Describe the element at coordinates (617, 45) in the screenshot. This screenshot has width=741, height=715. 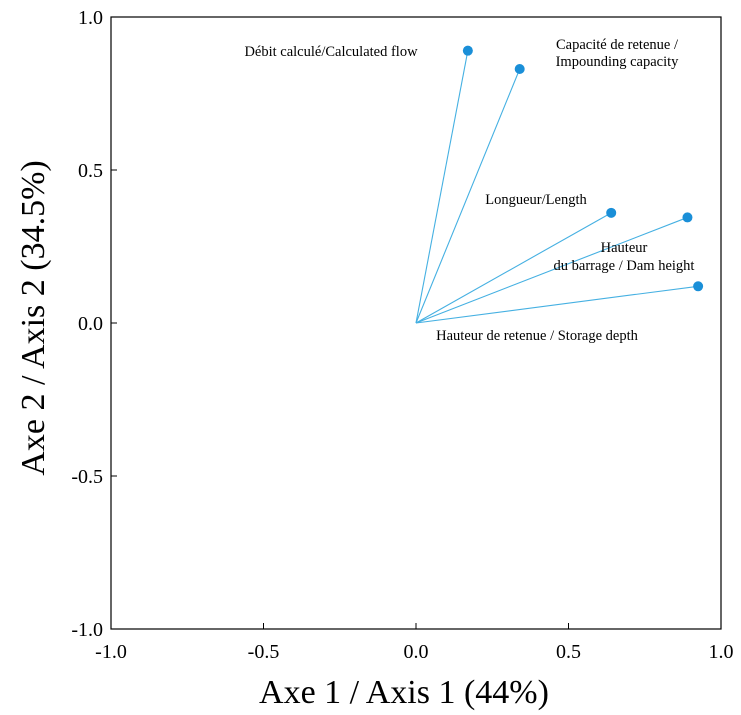
I see `vector-label: Capacité de retenue /` at that location.